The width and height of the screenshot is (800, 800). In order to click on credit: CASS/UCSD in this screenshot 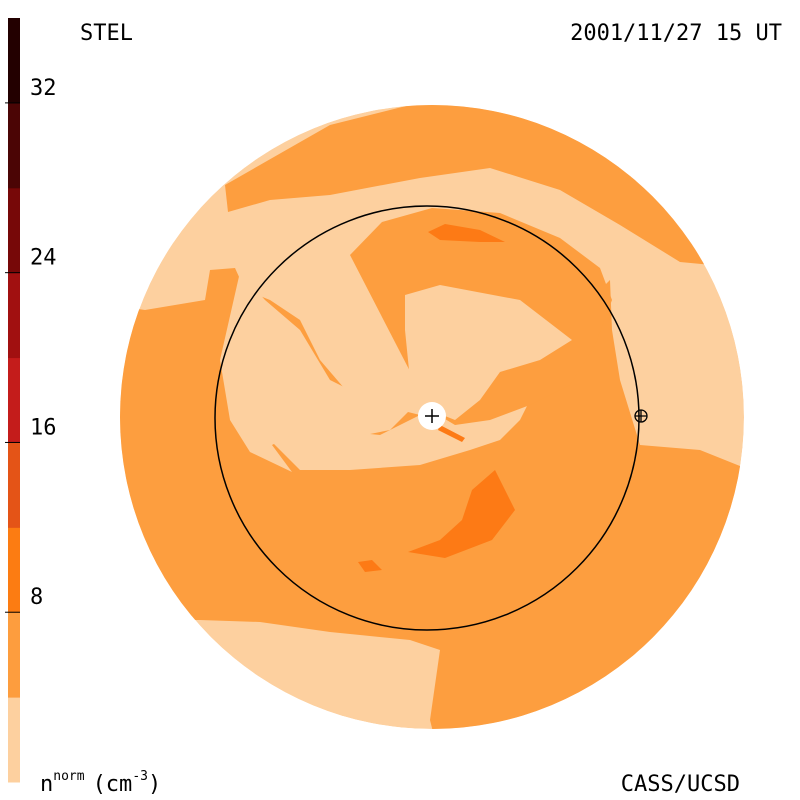, I will do `click(680, 784)`.